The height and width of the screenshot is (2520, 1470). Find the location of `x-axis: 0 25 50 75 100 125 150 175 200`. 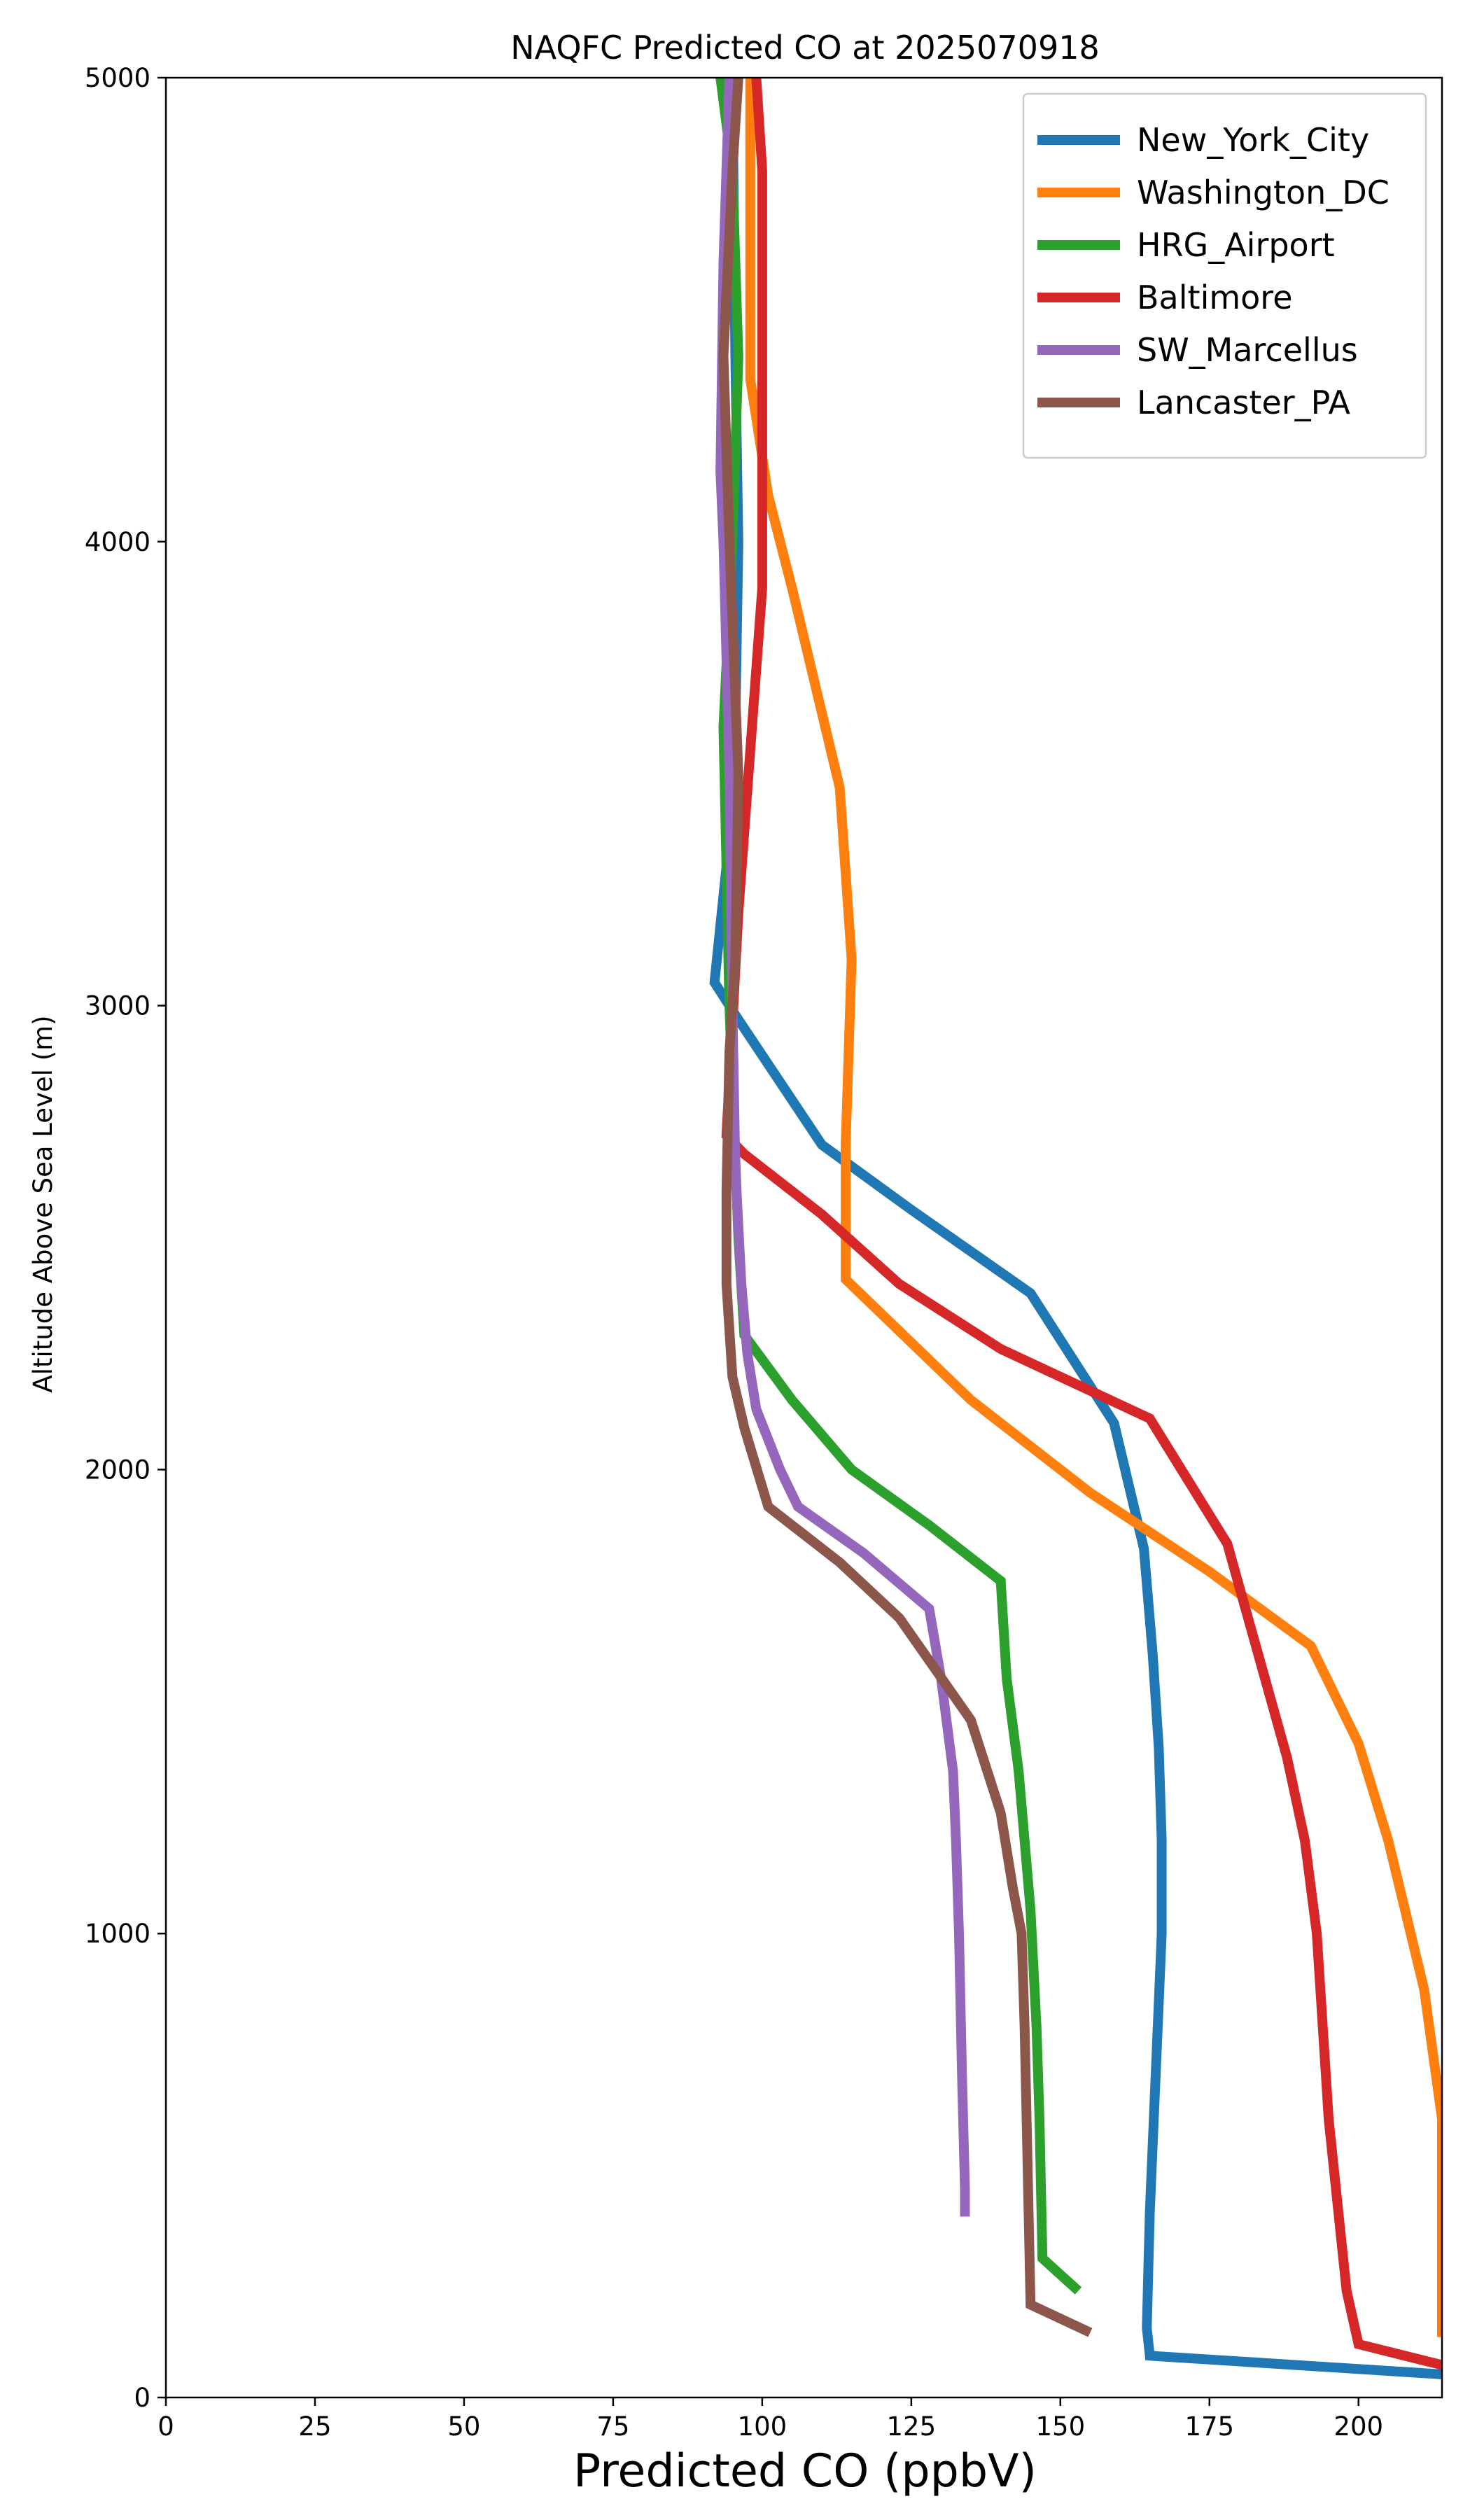

x-axis: 0 25 50 75 100 125 150 175 200 is located at coordinates (770, 2420).